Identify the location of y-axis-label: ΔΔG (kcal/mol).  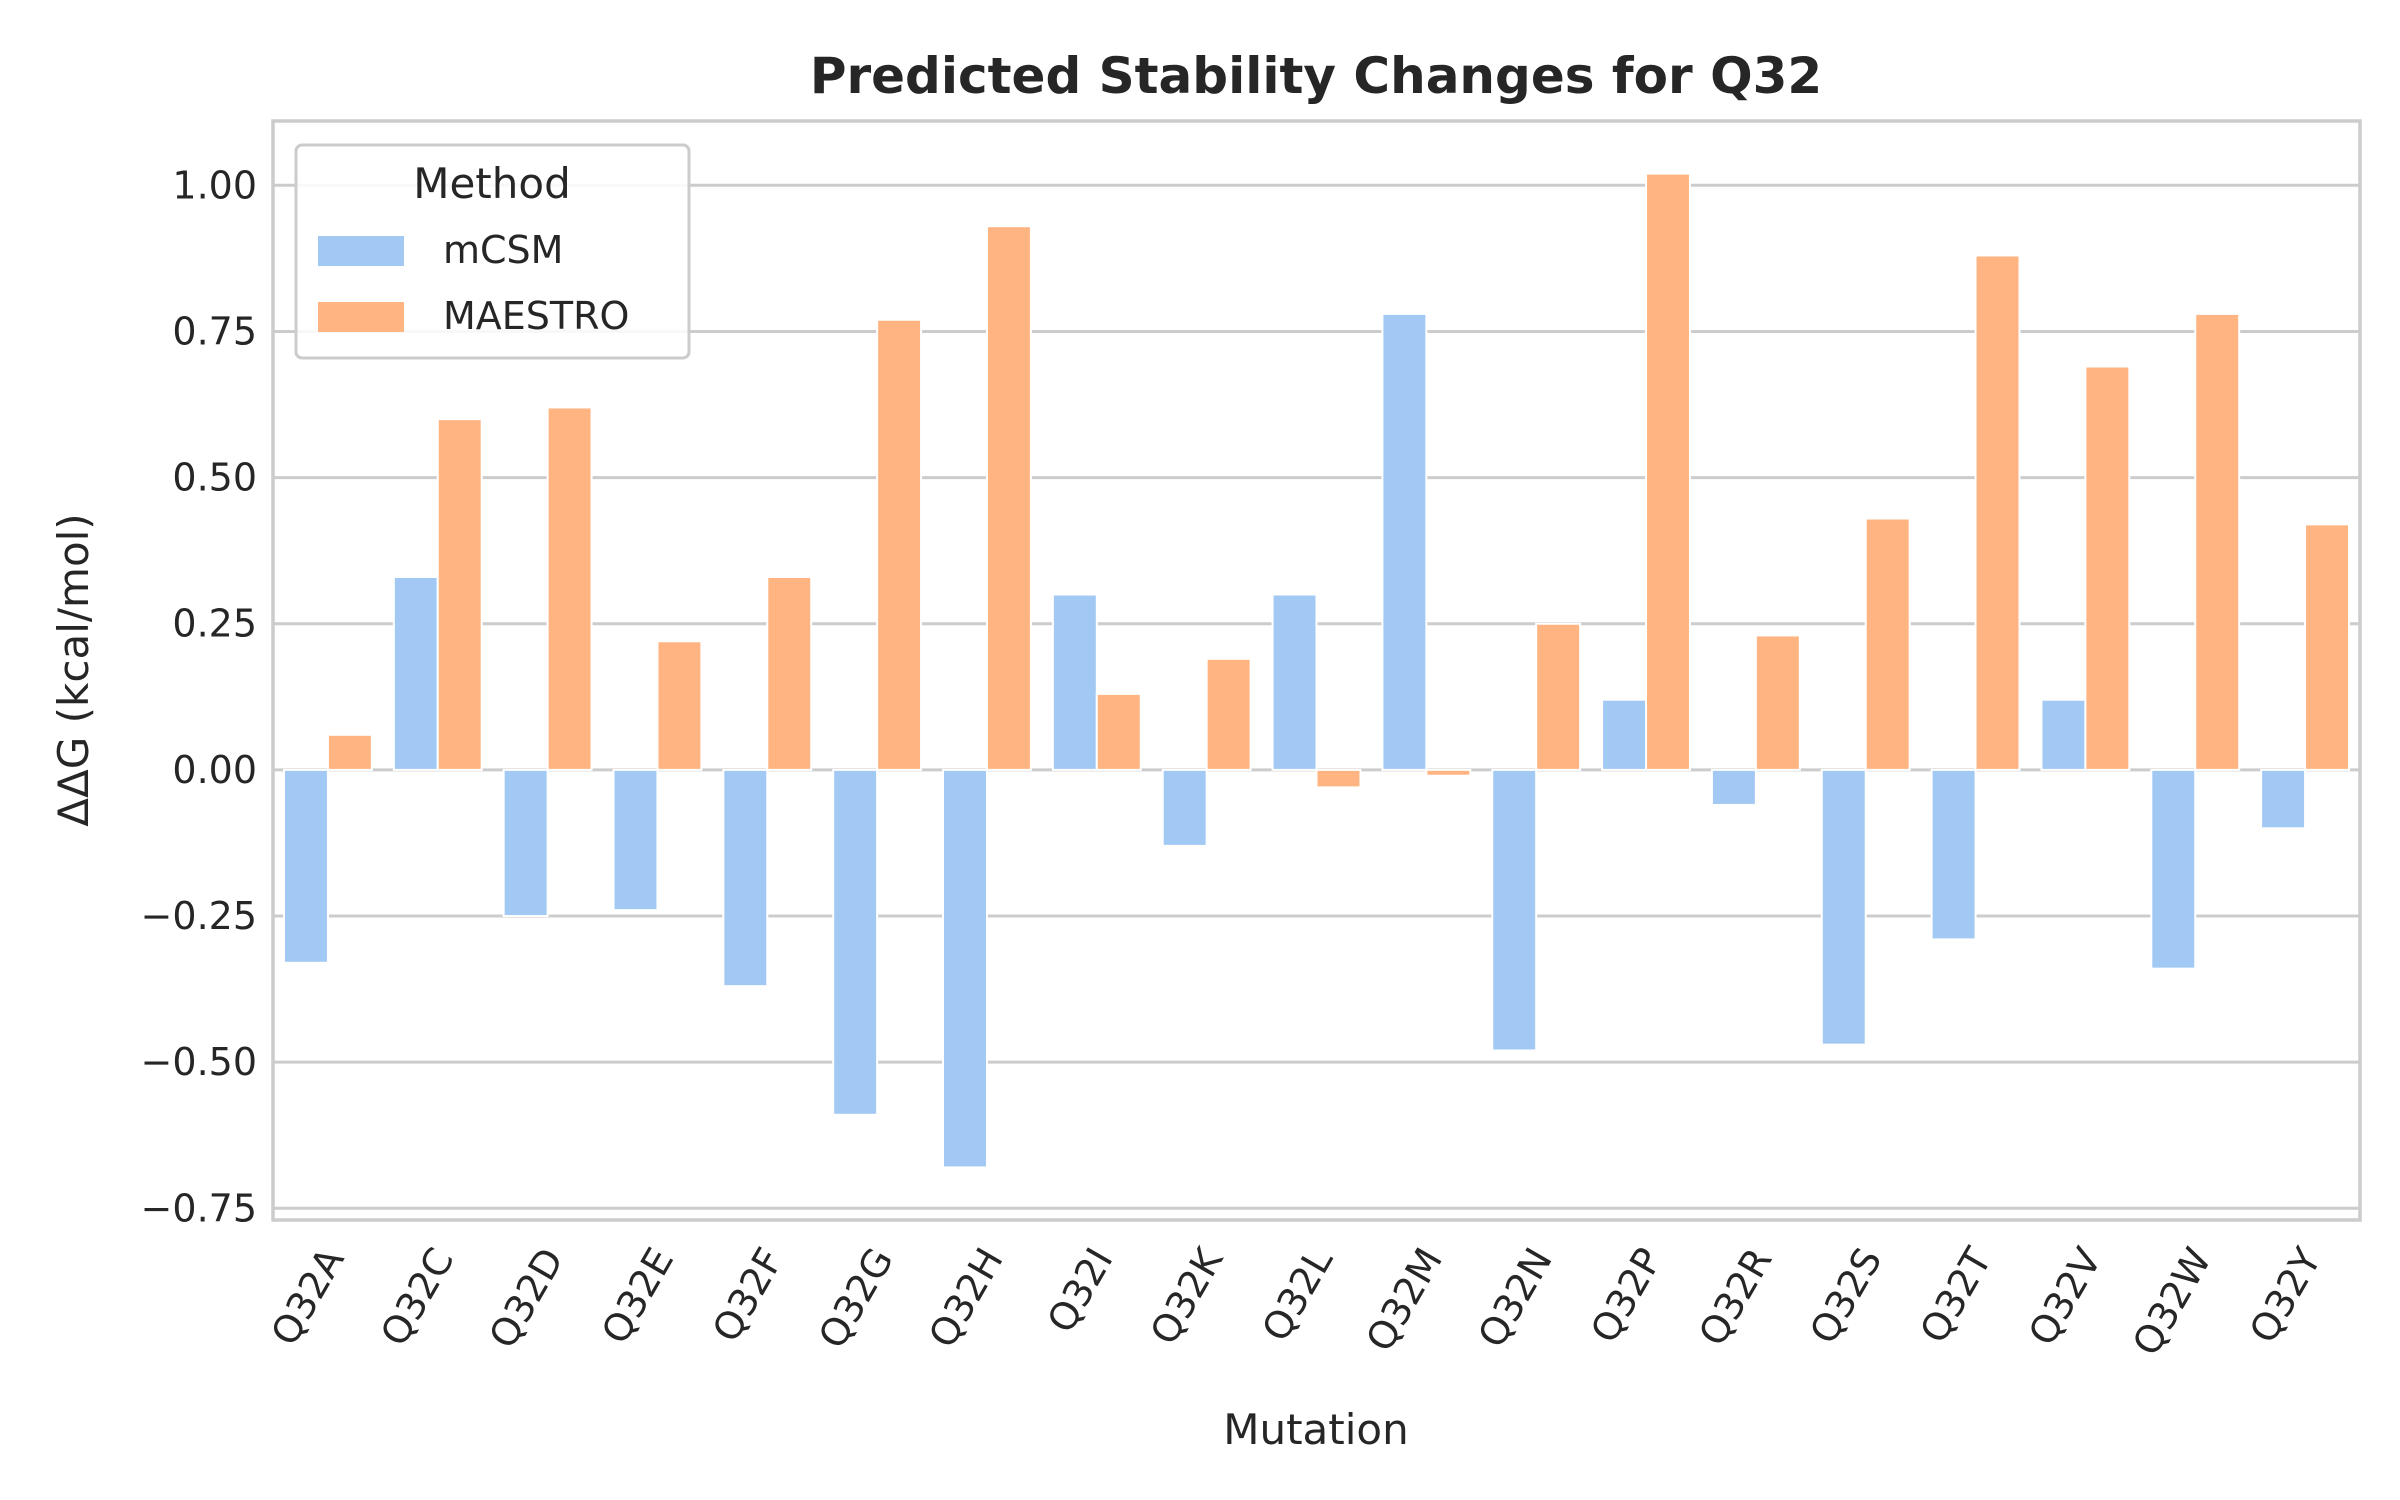
(73, 669).